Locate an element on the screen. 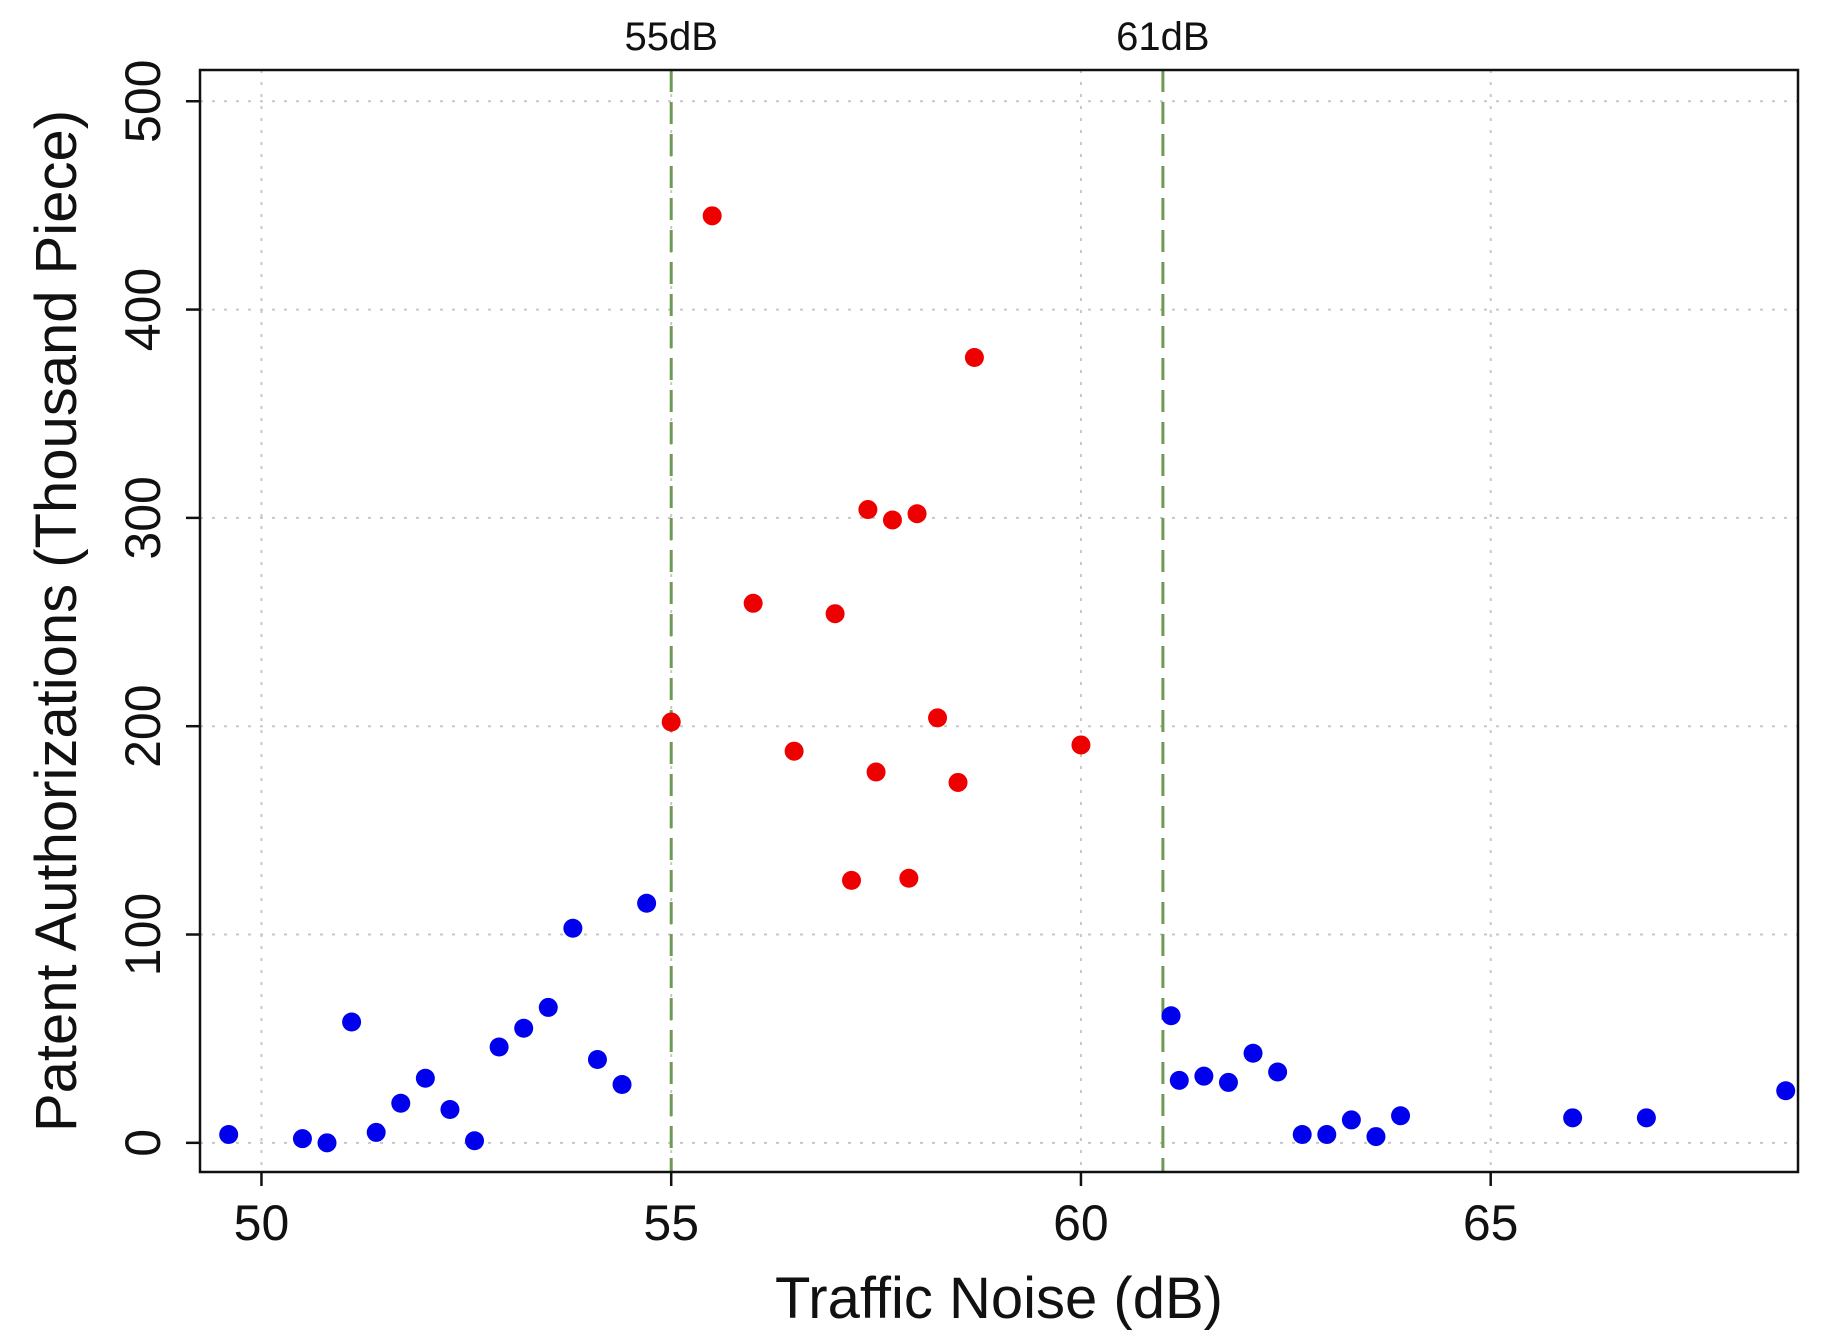 The height and width of the screenshot is (1344, 1840). reference-label-55dB: 55dB is located at coordinates (670, 37).